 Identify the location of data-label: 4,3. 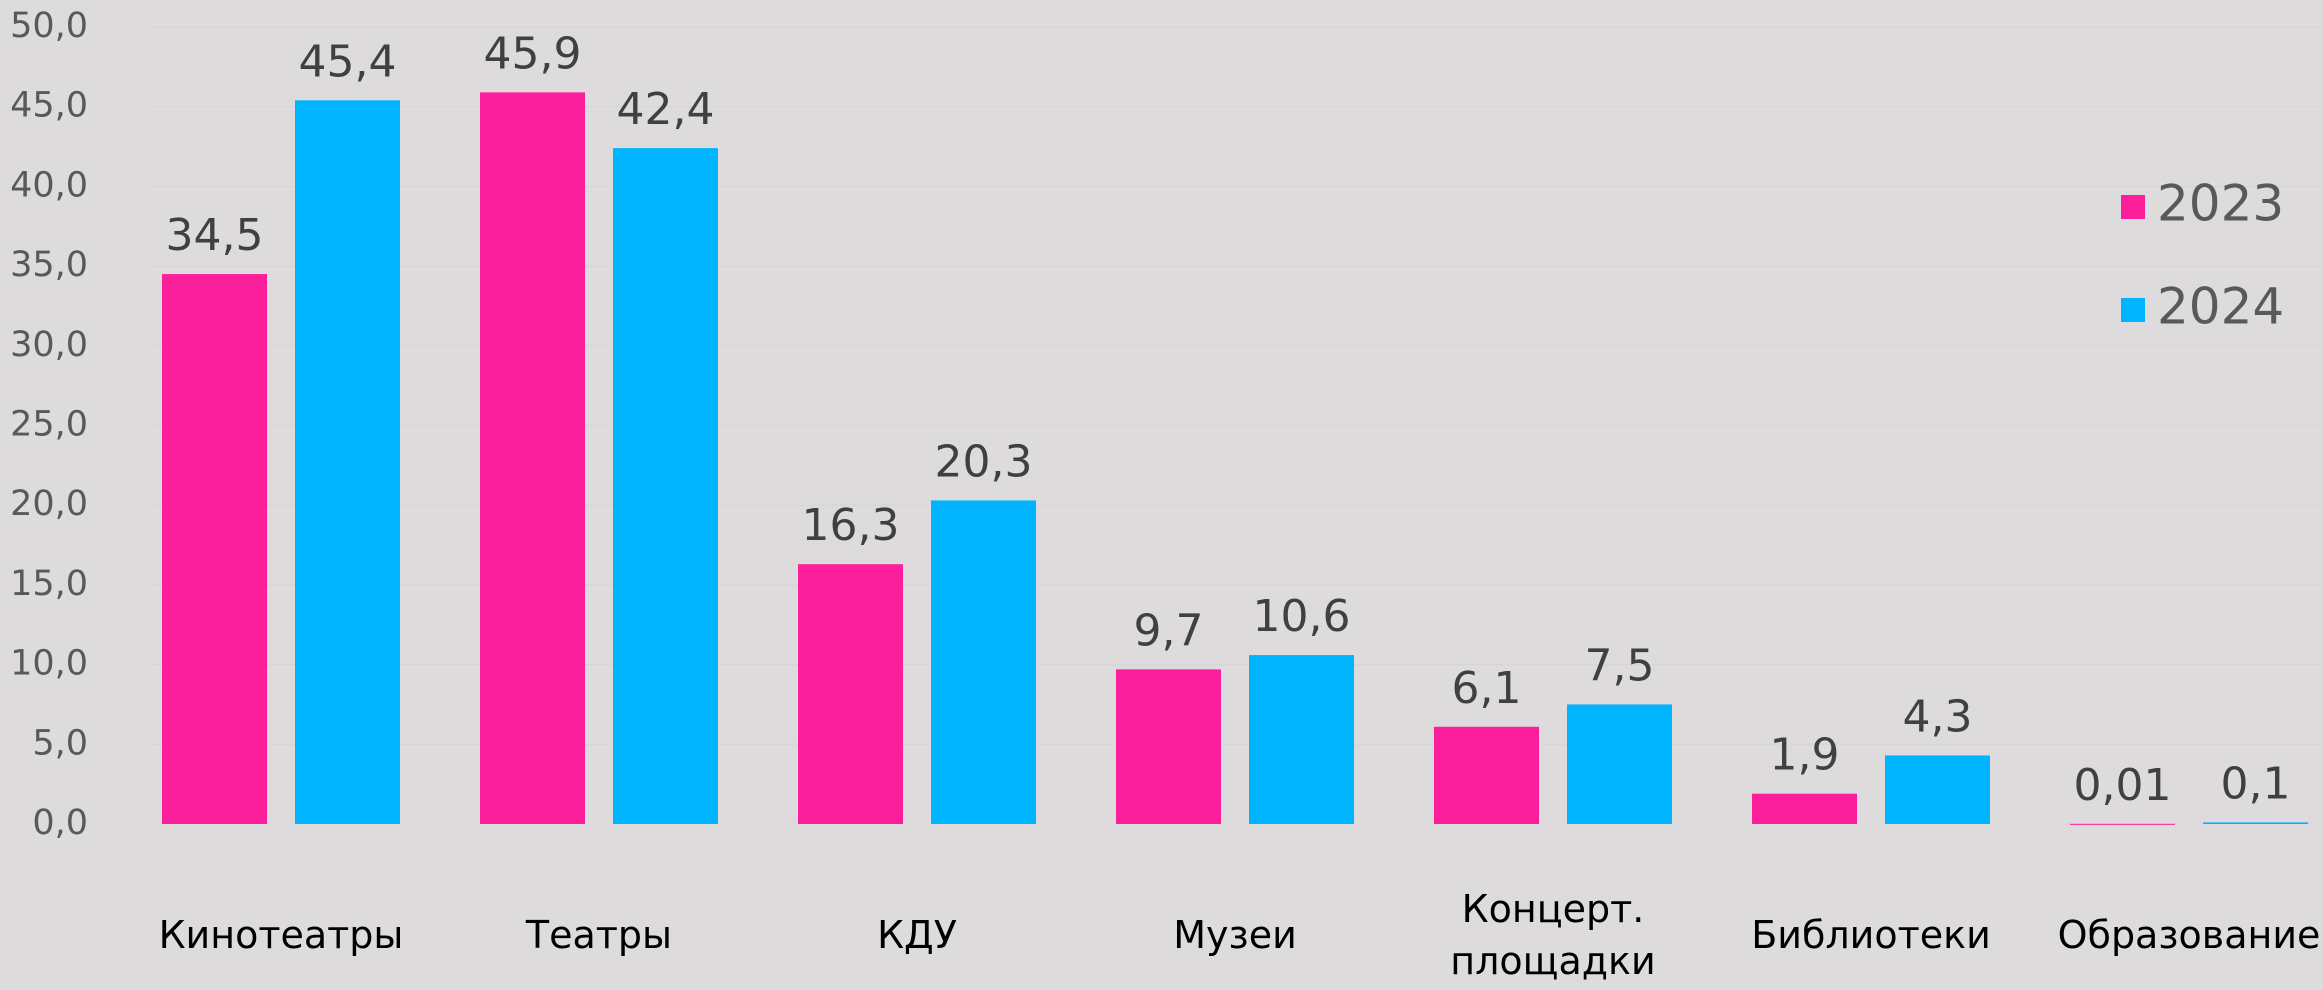
(1938, 716).